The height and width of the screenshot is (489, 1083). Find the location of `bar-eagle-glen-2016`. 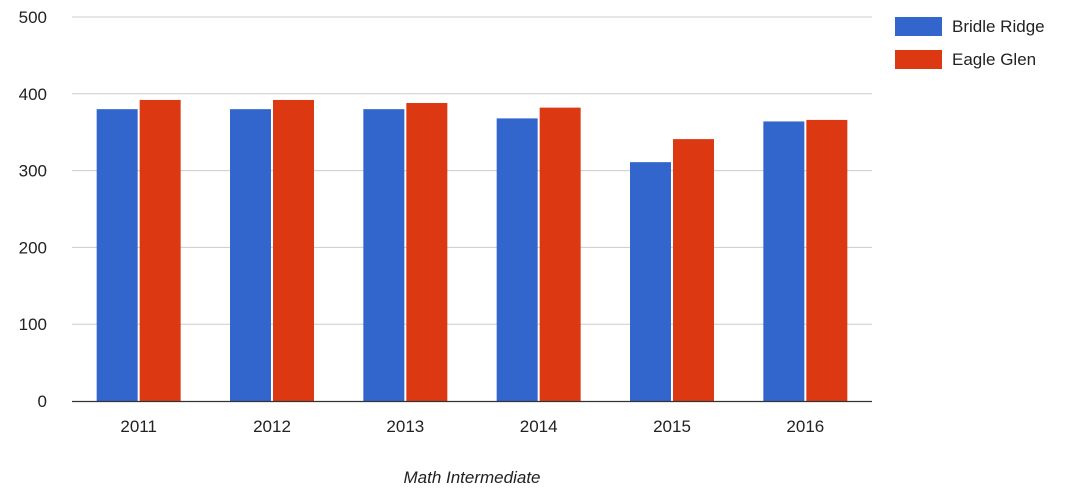

bar-eagle-glen-2016 is located at coordinates (827, 260).